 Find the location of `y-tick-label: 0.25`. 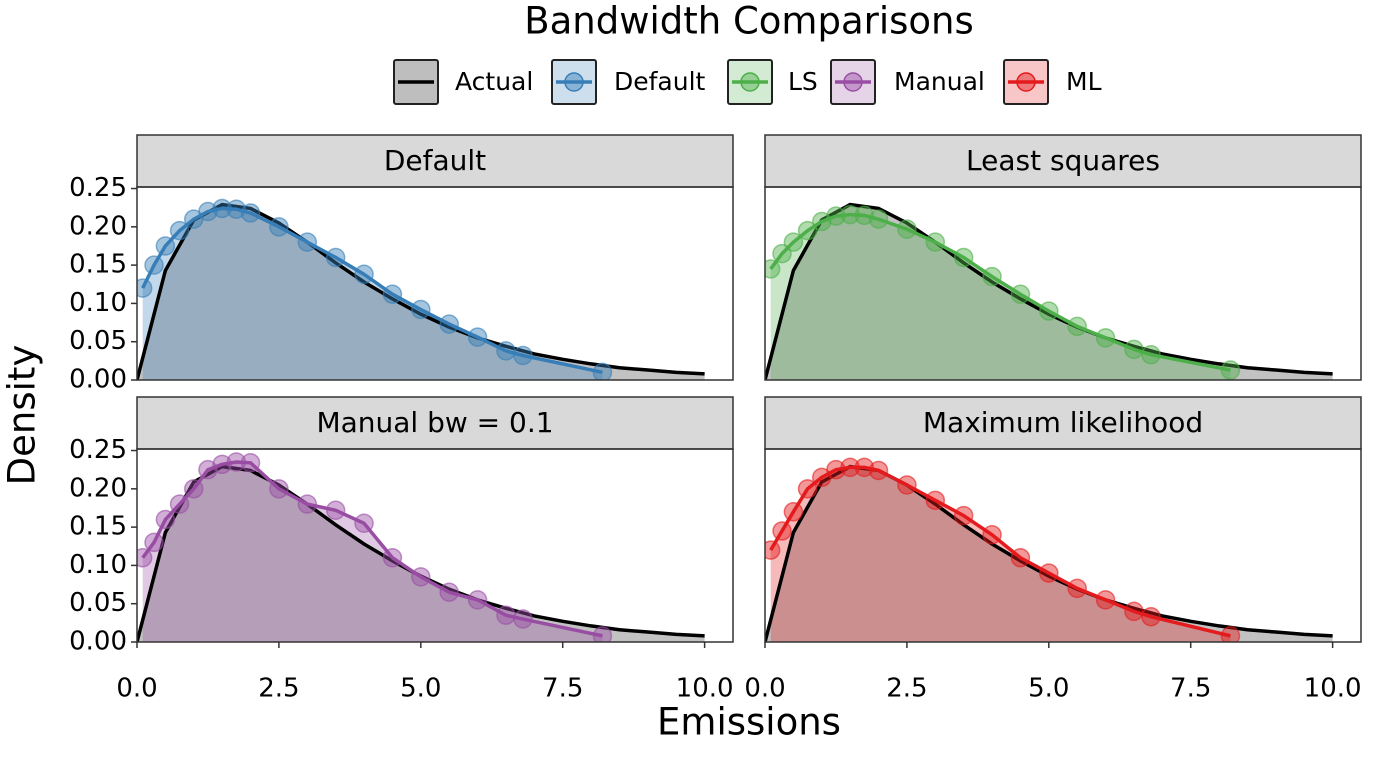

y-tick-label: 0.25 is located at coordinates (98, 450).